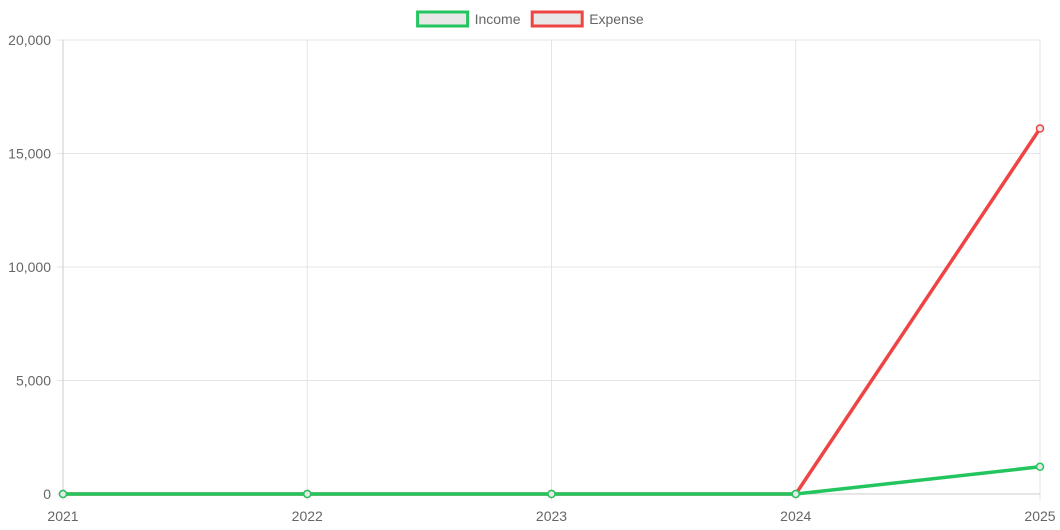 The height and width of the screenshot is (530, 1060). What do you see at coordinates (62, 516) in the screenshot?
I see `x-tick-label: 2021` at bounding box center [62, 516].